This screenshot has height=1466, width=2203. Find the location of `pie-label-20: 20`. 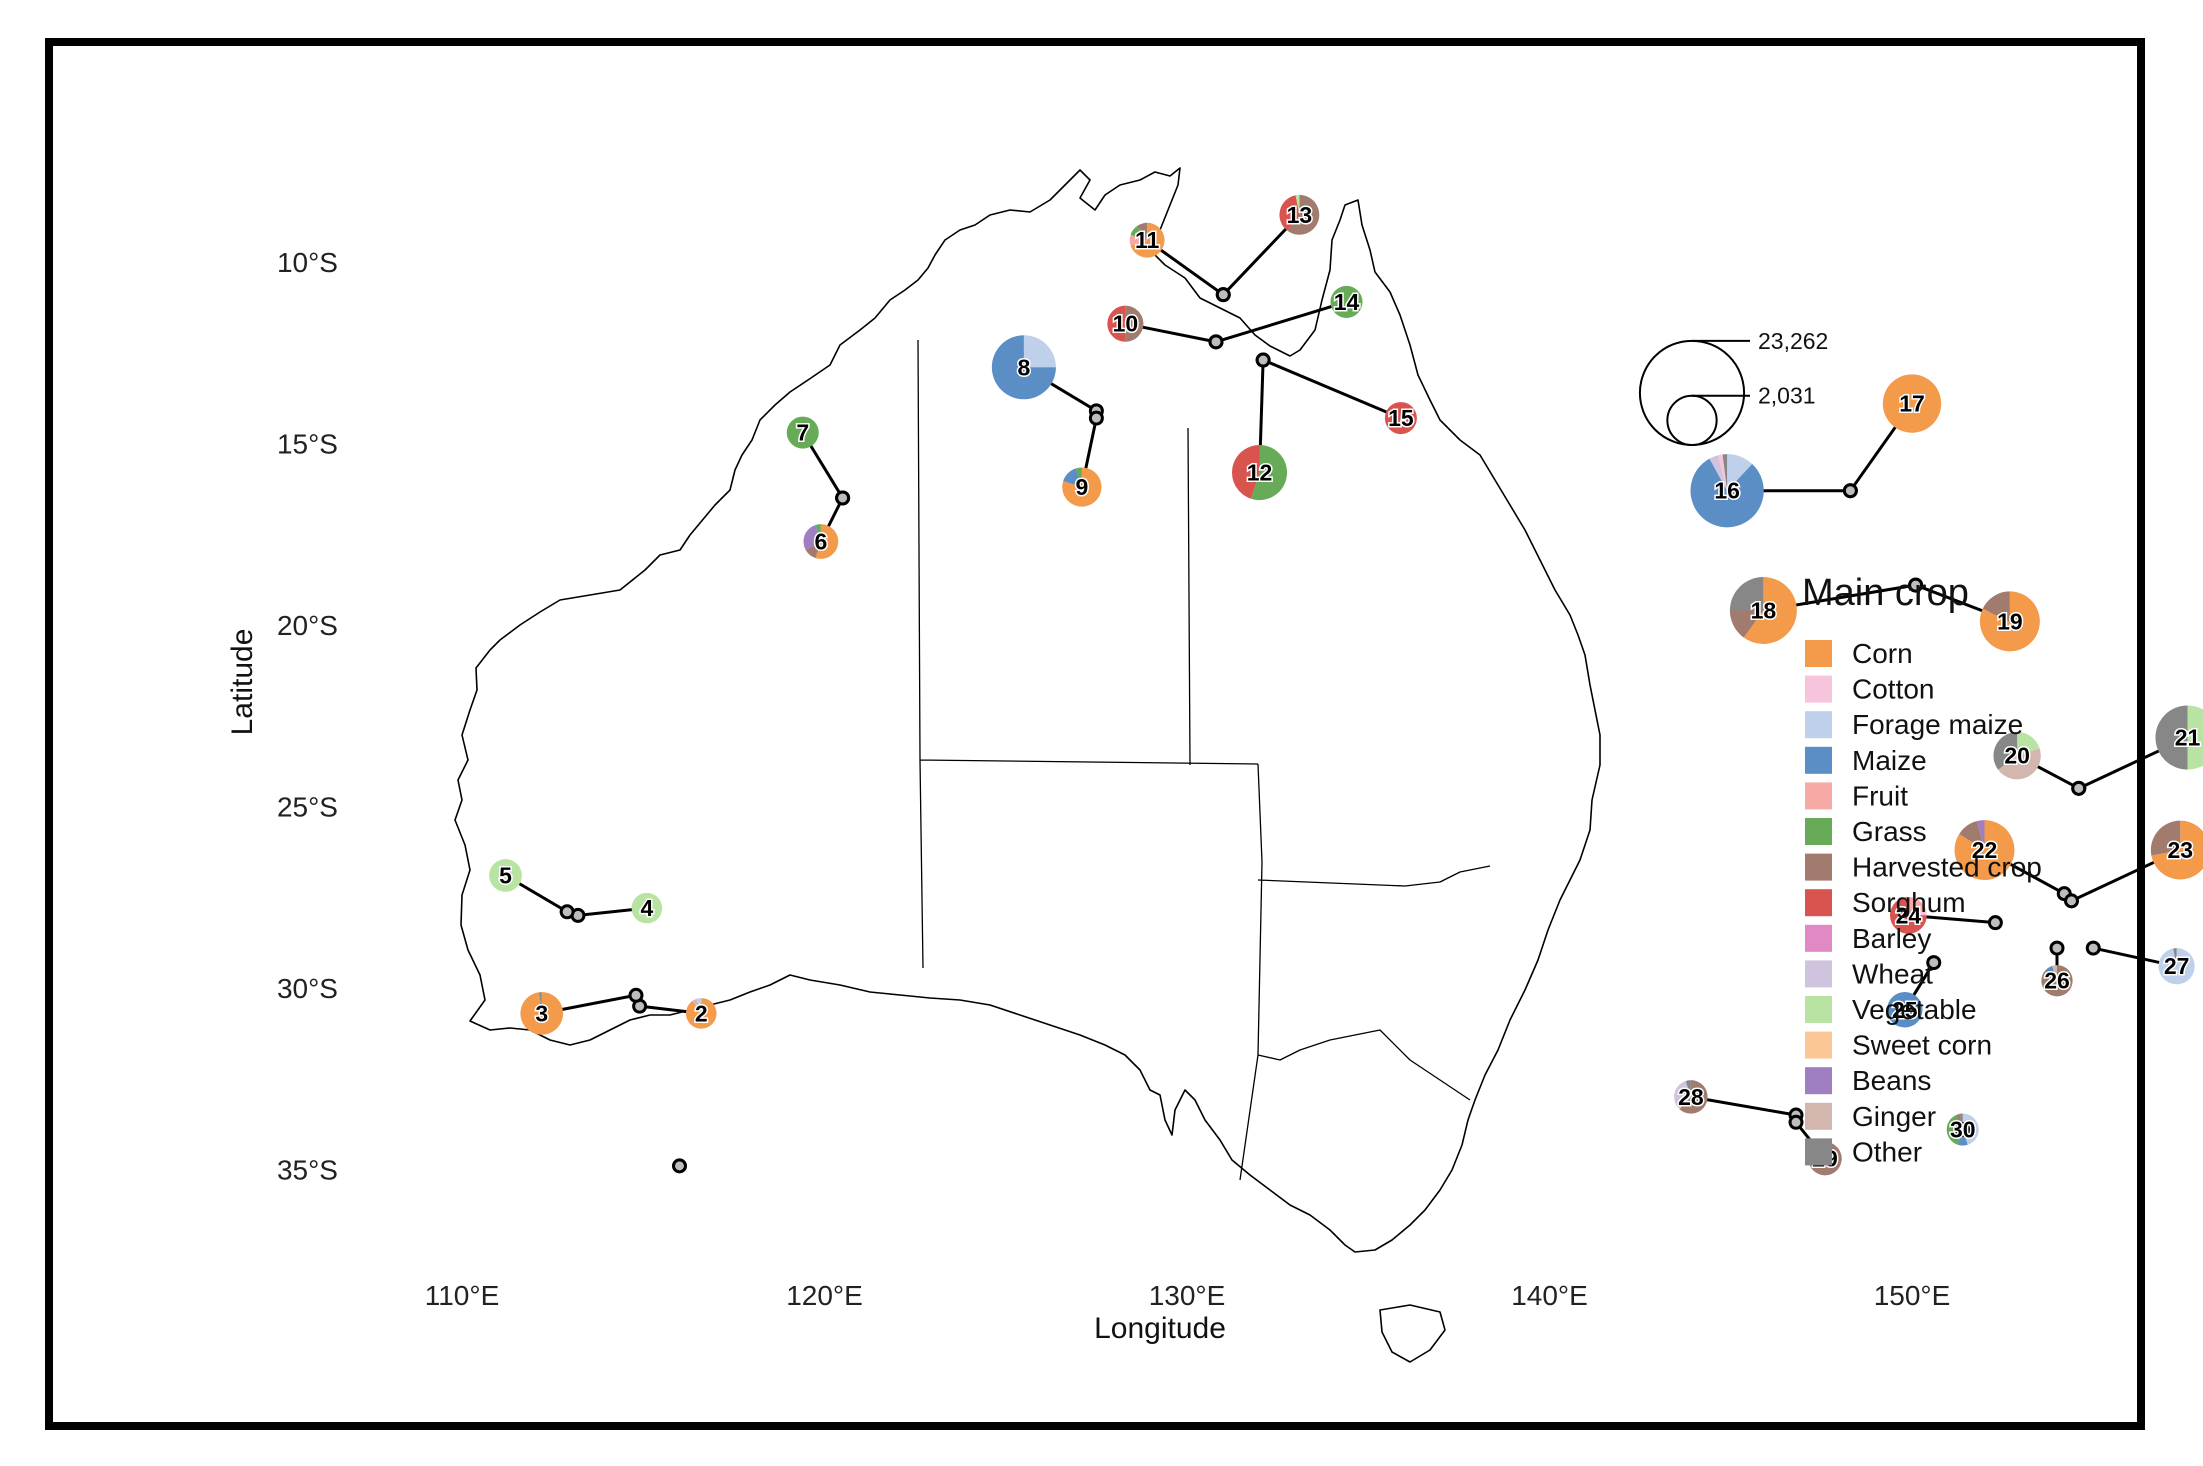

pie-label-20: 20 is located at coordinates (2017, 756).